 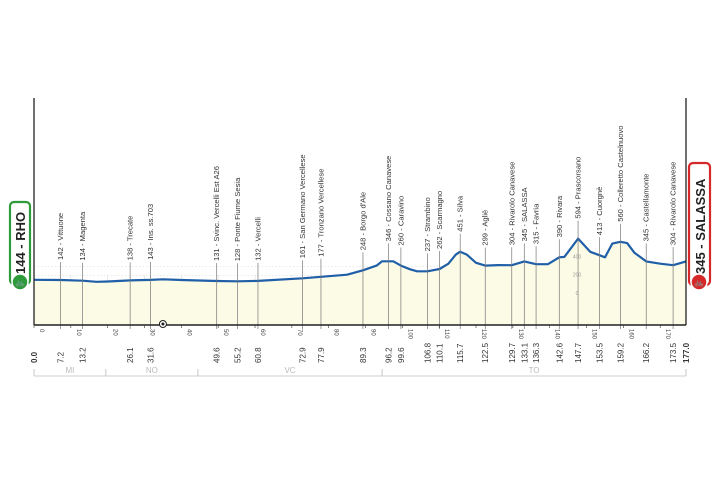 What do you see at coordinates (485, 228) in the screenshot?
I see `waypoint-label: 299 - Agliè` at bounding box center [485, 228].